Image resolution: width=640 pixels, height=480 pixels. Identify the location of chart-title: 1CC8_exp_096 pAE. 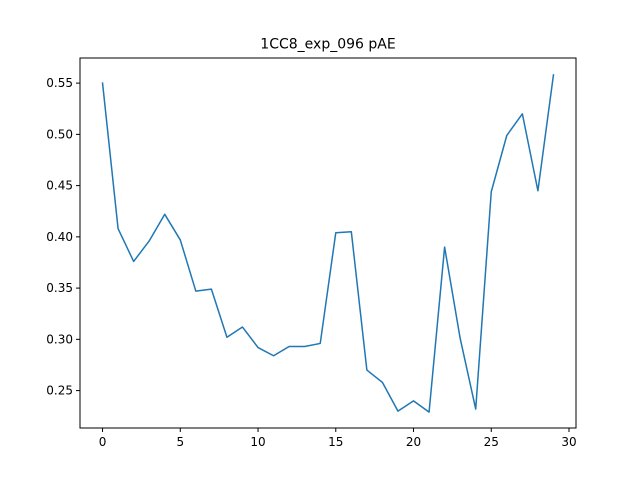
(327, 45).